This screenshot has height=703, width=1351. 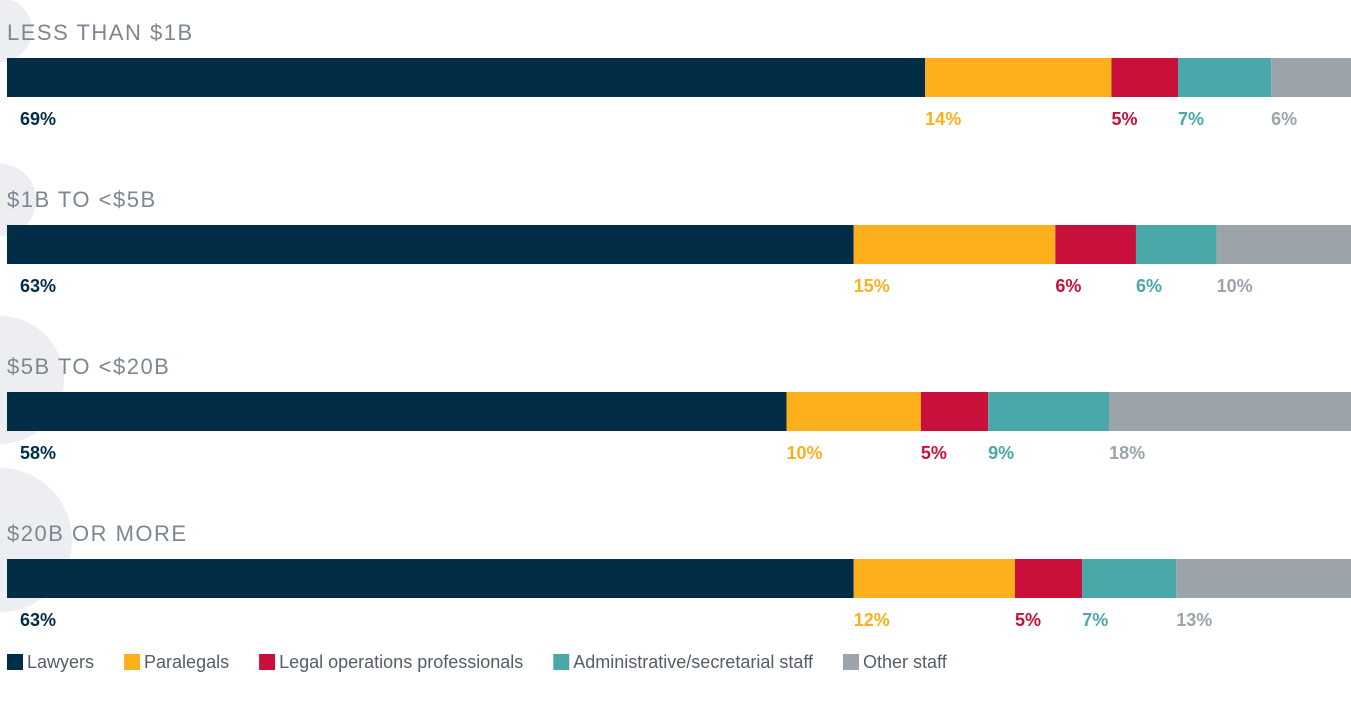 I want to click on category-label: LESS THAN $1B, so click(x=100, y=32).